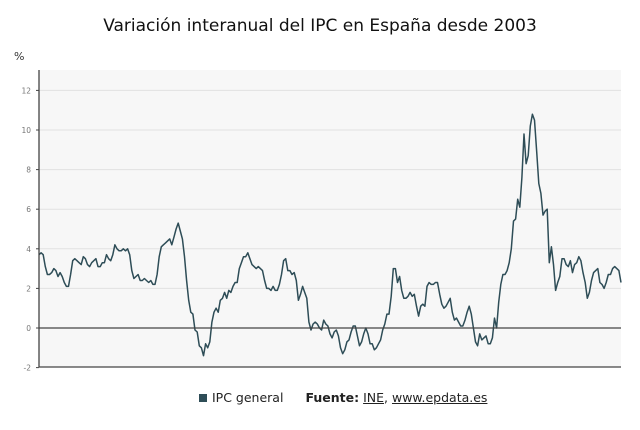 This screenshot has height=430, width=640. What do you see at coordinates (28, 249) in the screenshot?
I see `y-tick-label: 4` at bounding box center [28, 249].